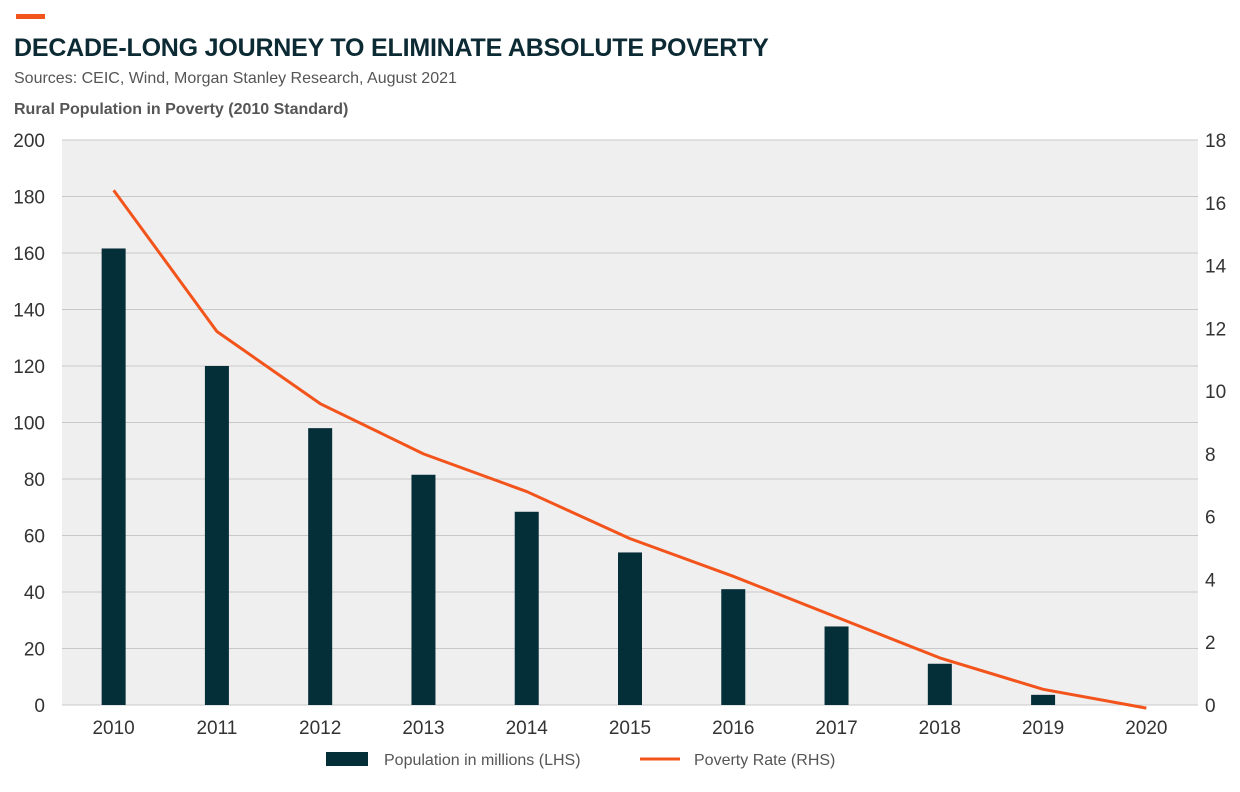  I want to click on x-tick-label: 2015, so click(630, 728).